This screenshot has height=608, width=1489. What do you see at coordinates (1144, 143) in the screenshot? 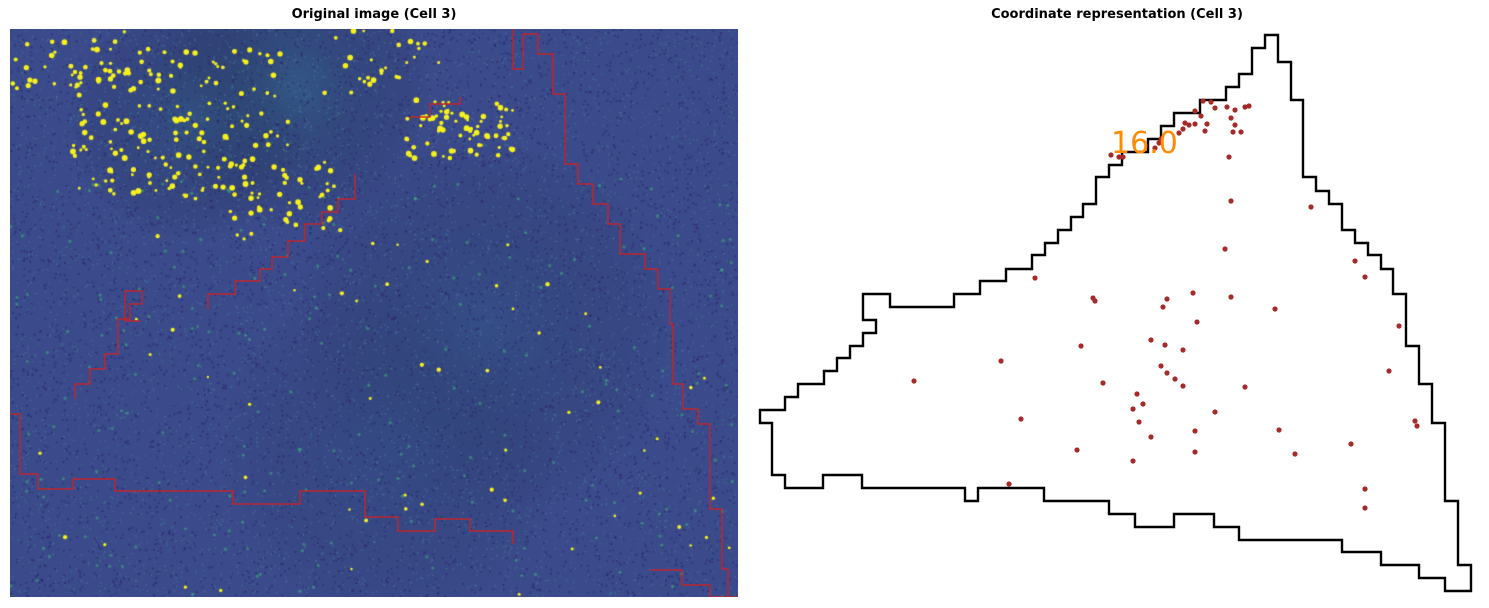
I see `cell-label: 16.0` at bounding box center [1144, 143].